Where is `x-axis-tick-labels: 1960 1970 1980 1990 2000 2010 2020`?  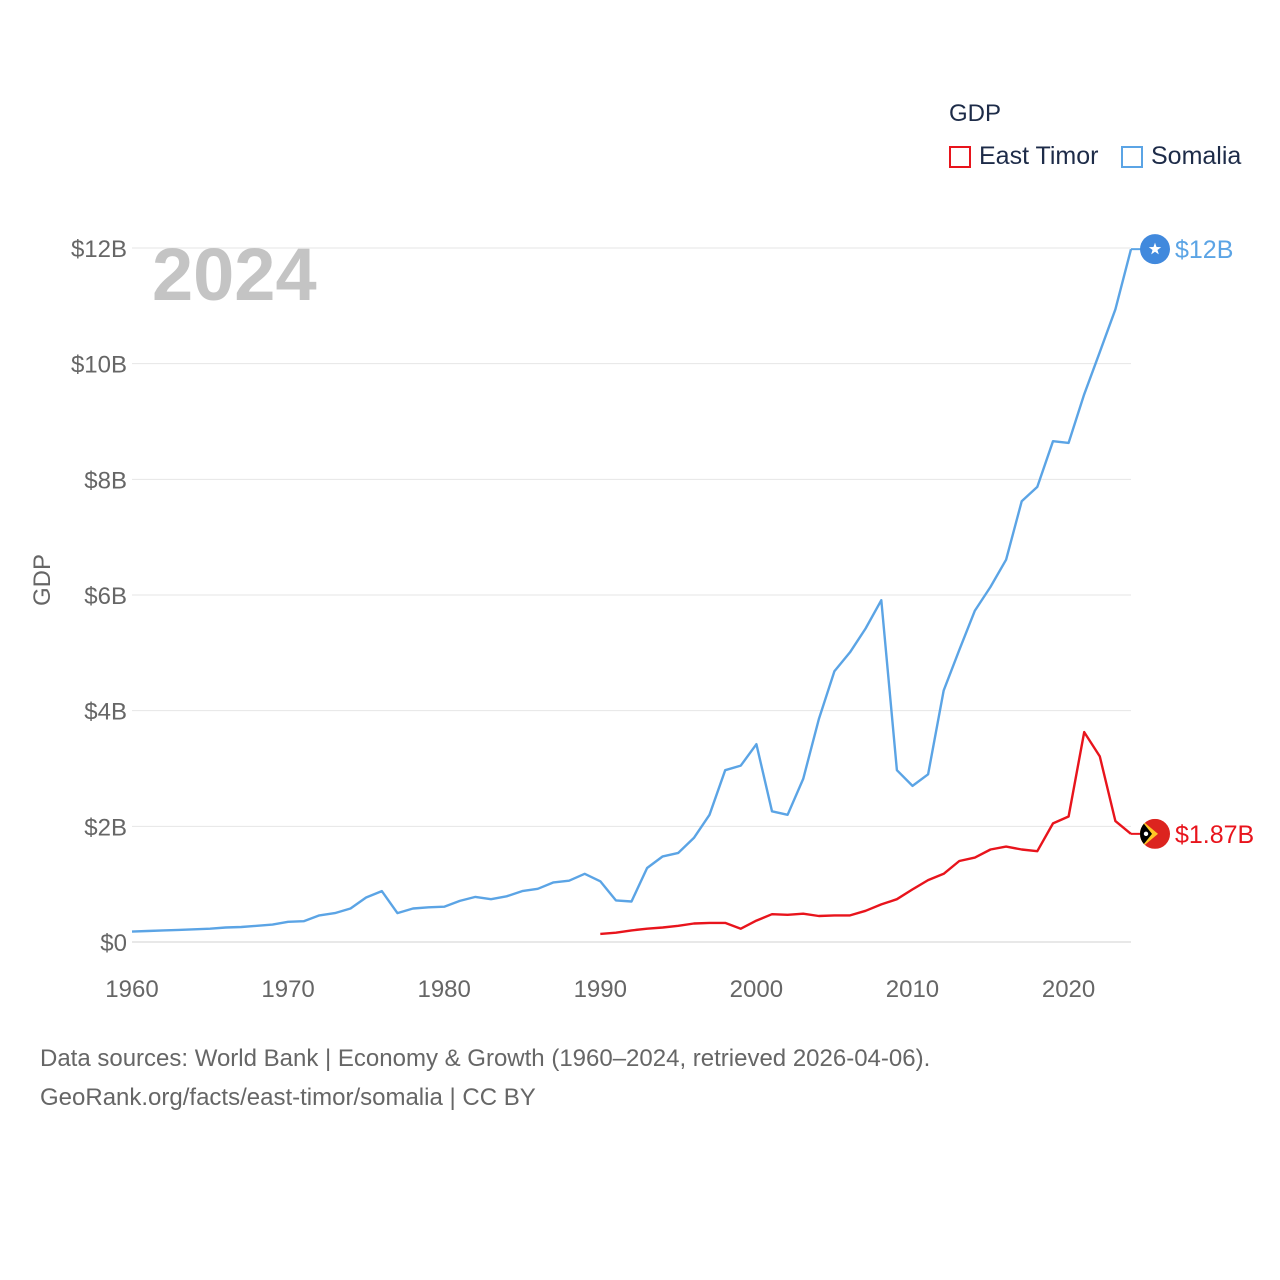 x-axis-tick-labels: 1960 1970 1980 1990 2000 2010 2020 is located at coordinates (600, 989).